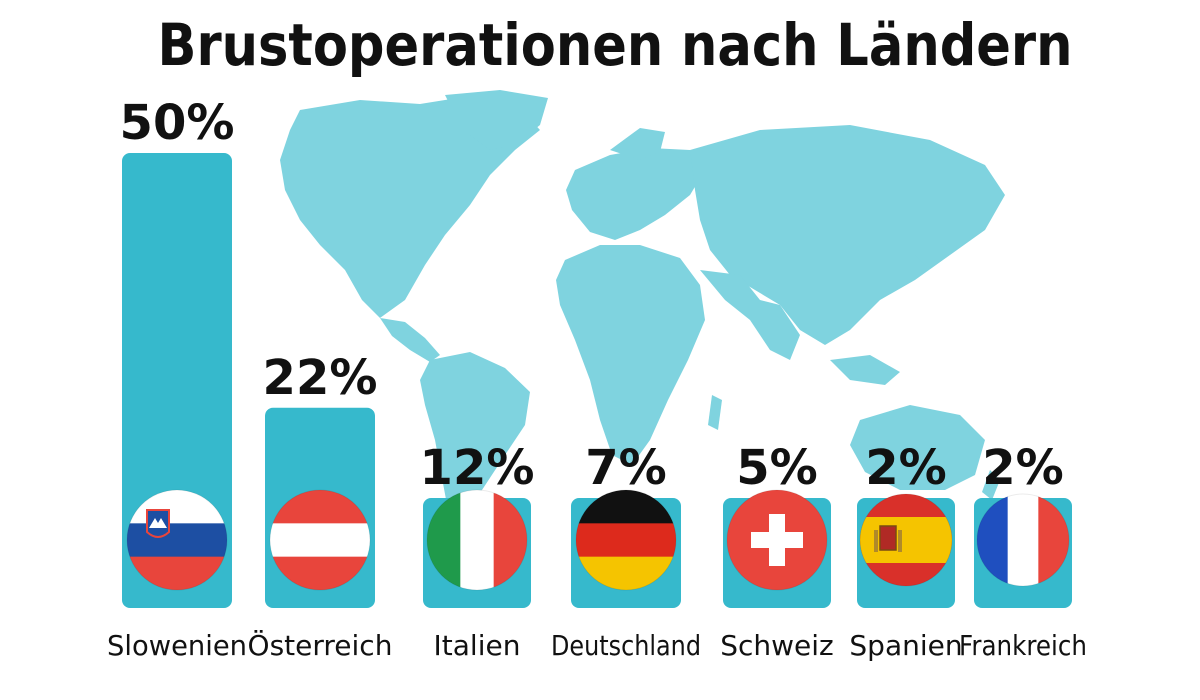 This screenshot has width=1200, height=700. I want to click on category-label: Deutschland, so click(626, 645).